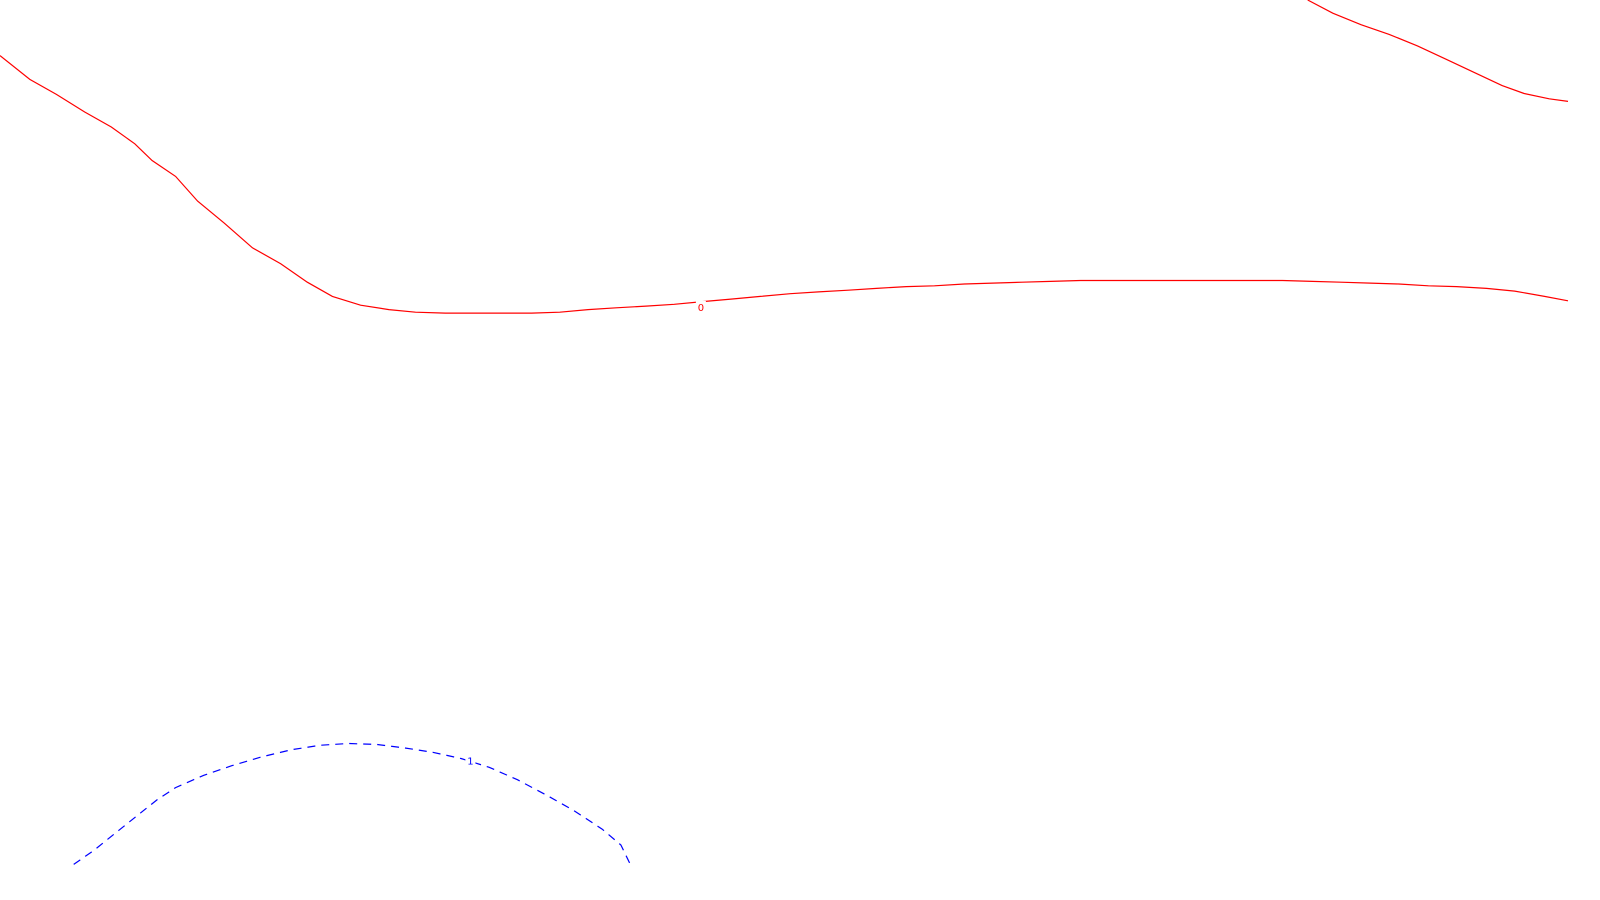 The image size is (1600, 900). I want to click on contour-label-level-0: 0, so click(701, 308).